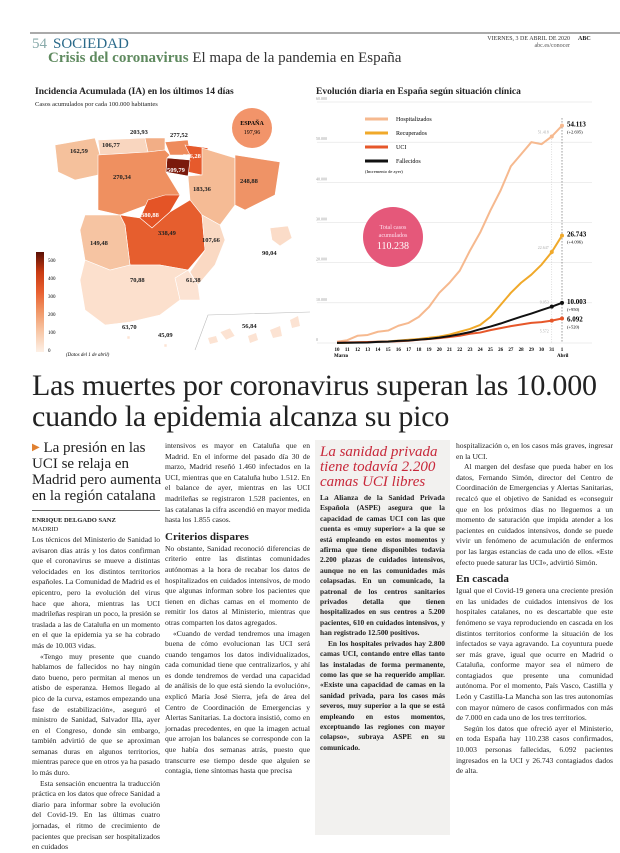 This screenshot has height=853, width=620. Describe the element at coordinates (470, 350) in the screenshot. I see `x-tick-label: 23` at that location.